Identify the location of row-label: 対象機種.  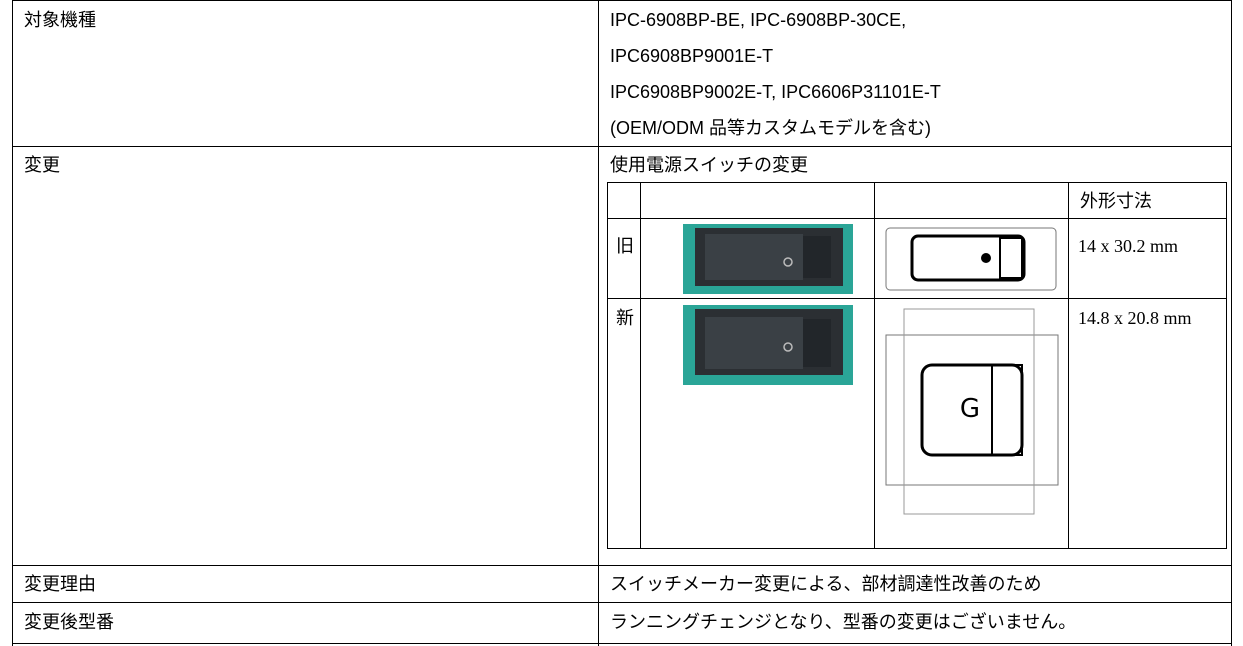
(60, 20).